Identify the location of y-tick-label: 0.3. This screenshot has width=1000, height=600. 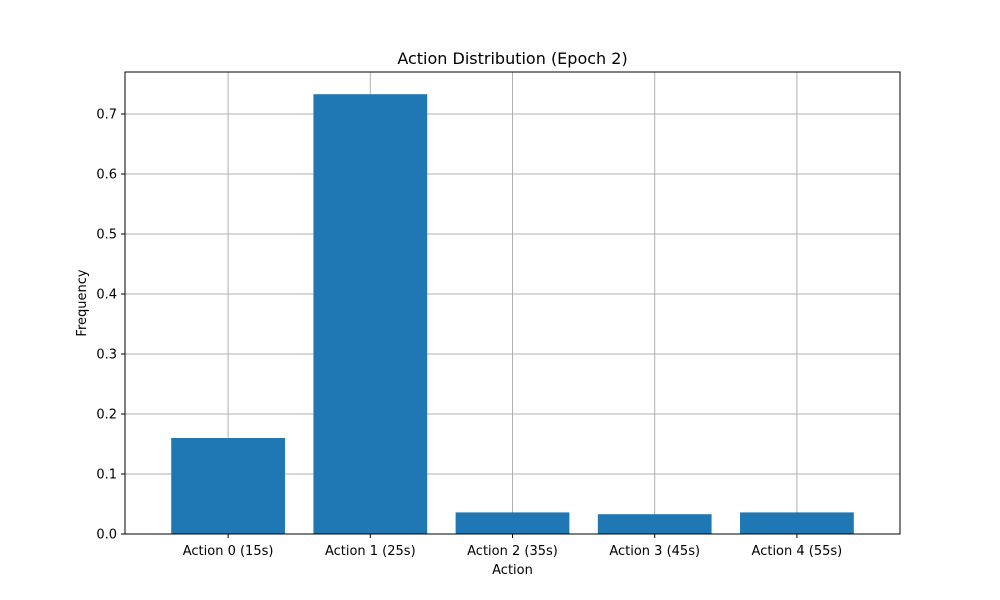
(106, 355).